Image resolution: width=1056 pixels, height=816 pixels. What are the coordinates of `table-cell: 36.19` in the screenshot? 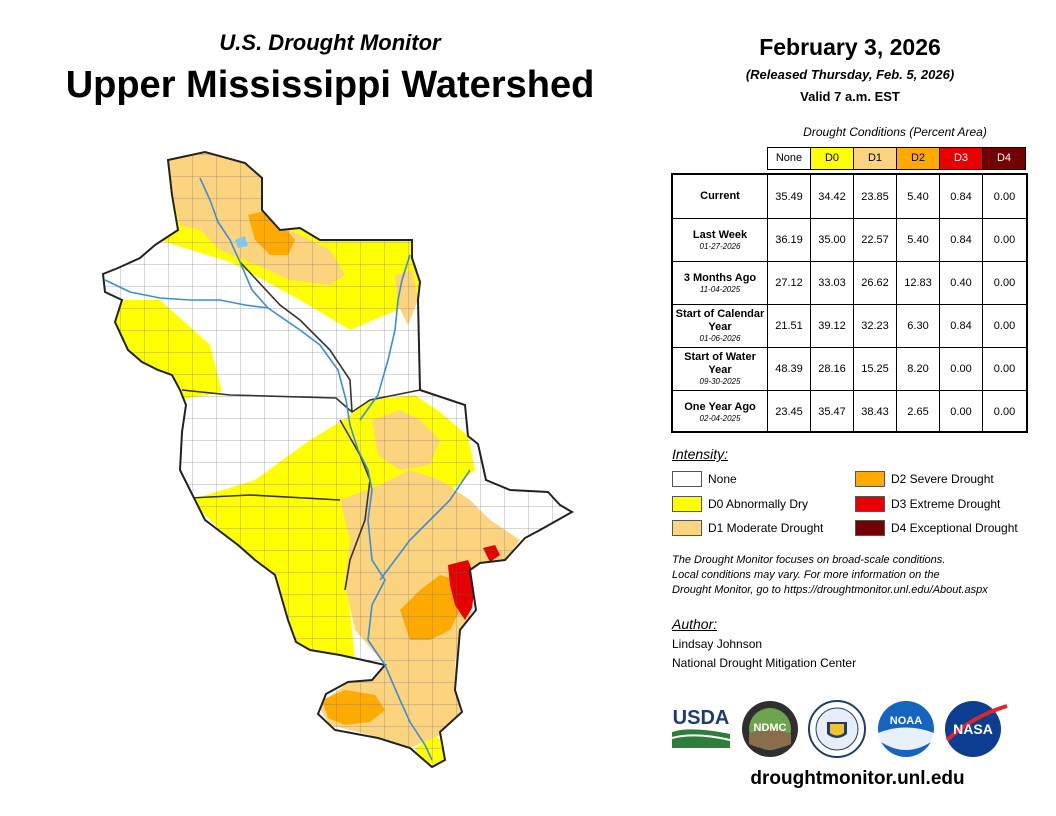 It's located at (789, 240).